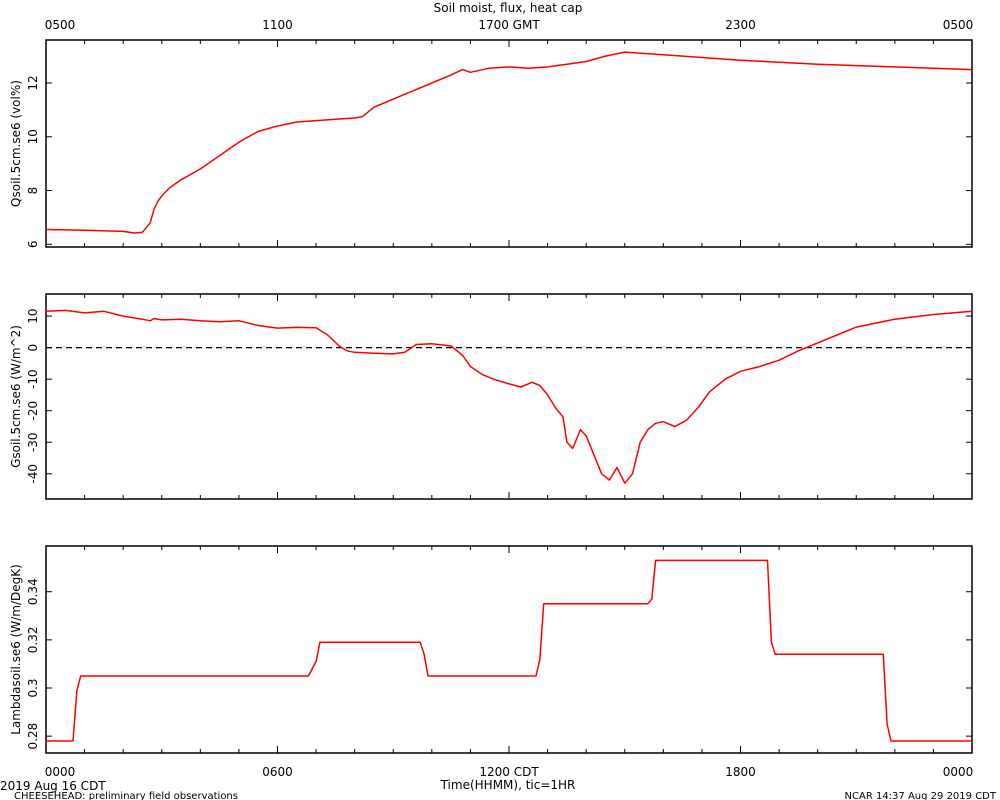  Describe the element at coordinates (33, 640) in the screenshot. I see `thermal-conductivity-y-tick-label: 0.32` at that location.